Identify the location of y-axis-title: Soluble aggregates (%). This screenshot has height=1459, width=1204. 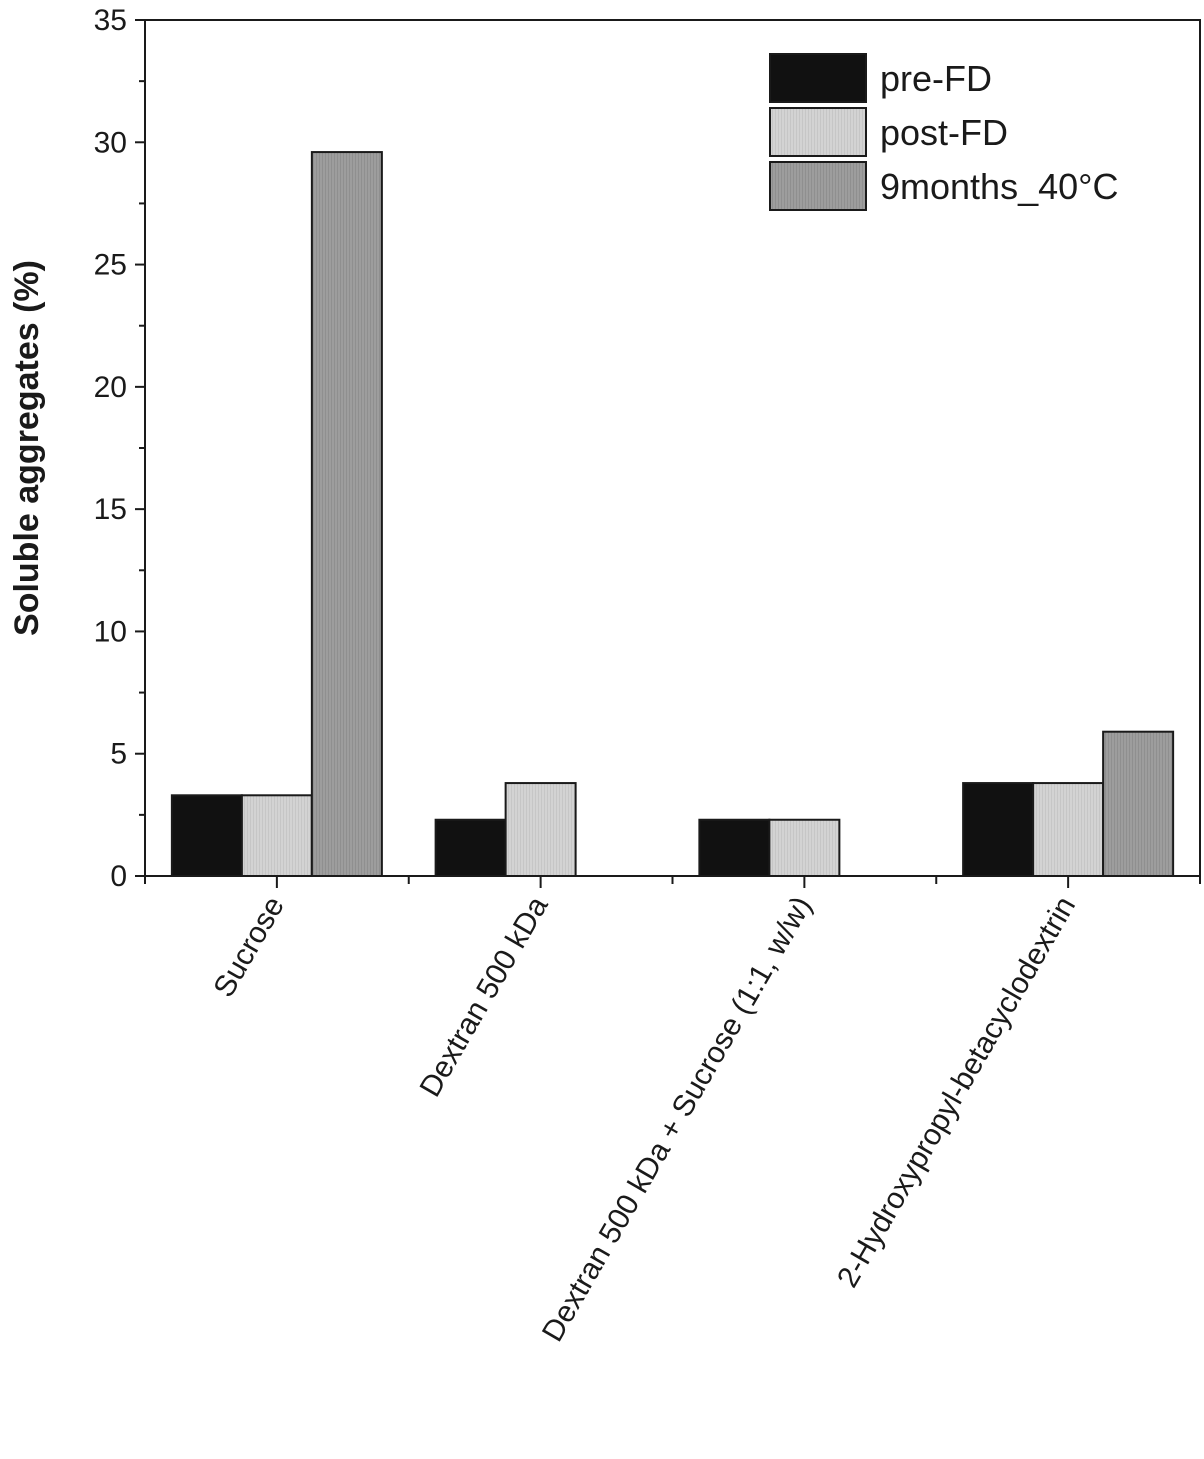
(27, 448).